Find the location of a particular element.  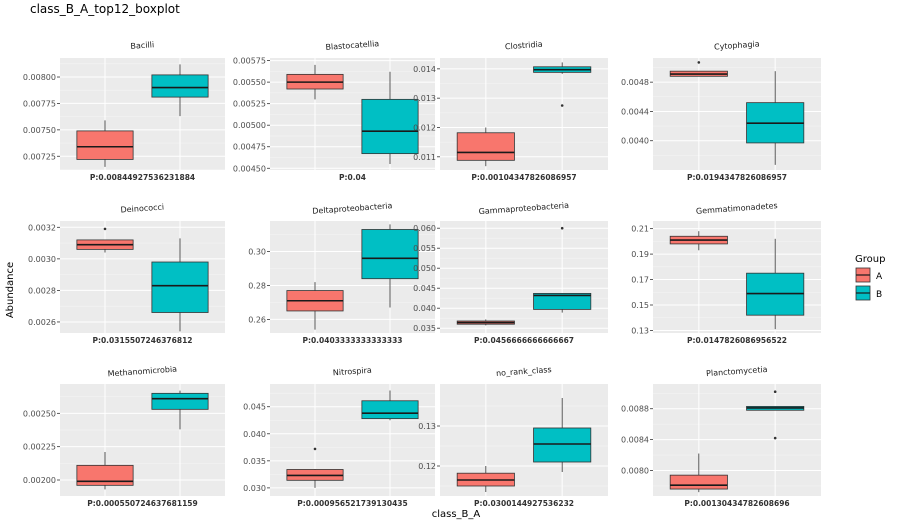

y-tick-label: 0.00725 is located at coordinates (39, 156).